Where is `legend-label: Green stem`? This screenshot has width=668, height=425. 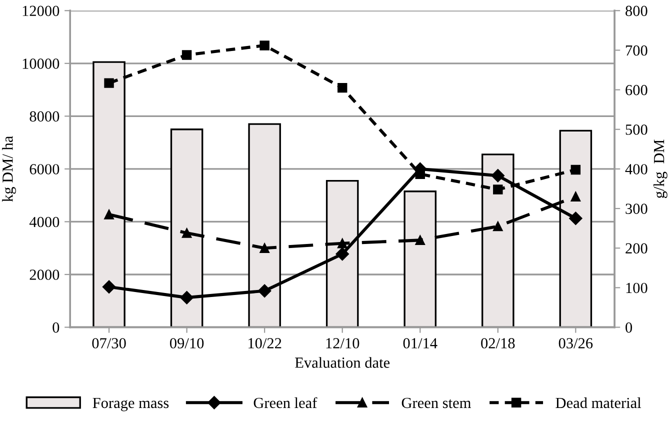
legend-label: Green stem is located at coordinates (436, 403).